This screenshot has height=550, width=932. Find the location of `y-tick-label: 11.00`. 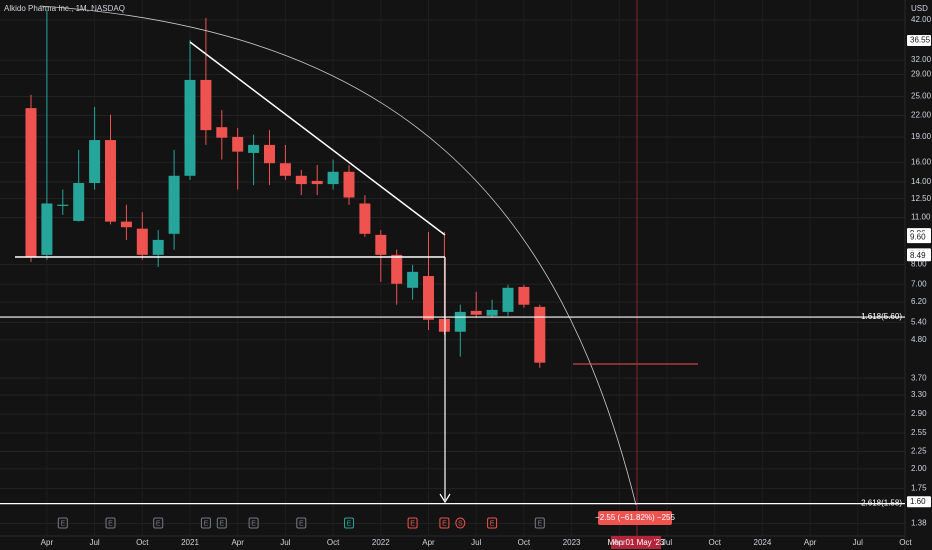

y-tick-label: 11.00 is located at coordinates (921, 217).